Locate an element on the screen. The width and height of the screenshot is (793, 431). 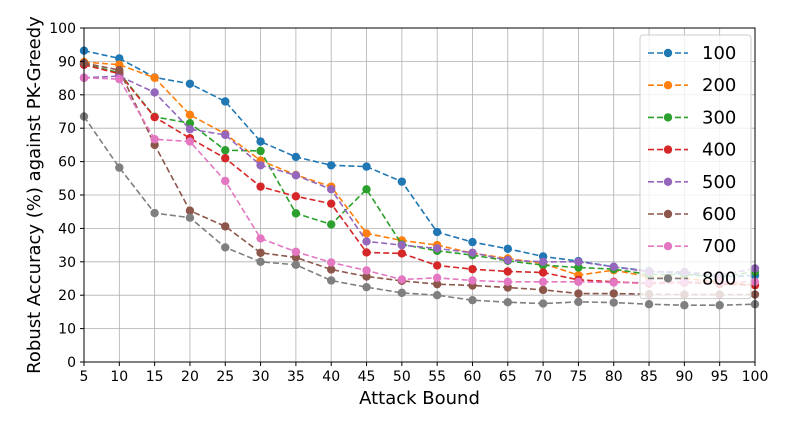
legend-box is located at coordinates (695, 167).